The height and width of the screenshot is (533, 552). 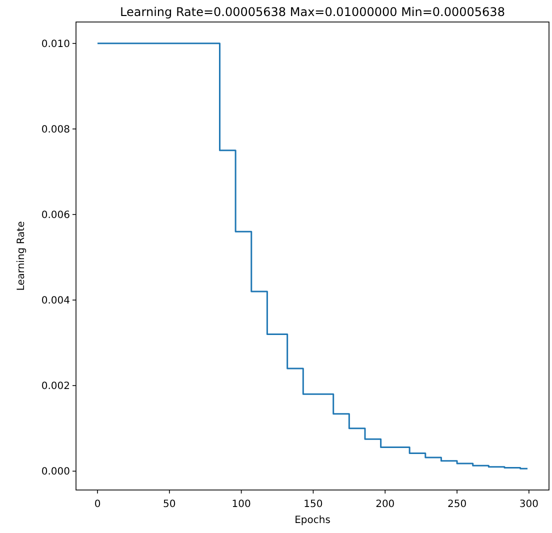 I want to click on chart-title: Learning Rate=0.00005638 Max=0.01000000 Min=0.00005638, so click(x=312, y=12).